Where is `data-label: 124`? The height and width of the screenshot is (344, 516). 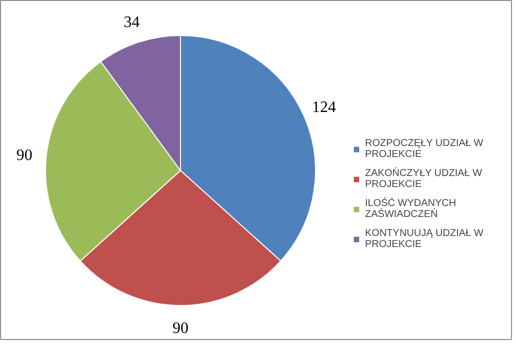
data-label: 124 is located at coordinates (324, 107).